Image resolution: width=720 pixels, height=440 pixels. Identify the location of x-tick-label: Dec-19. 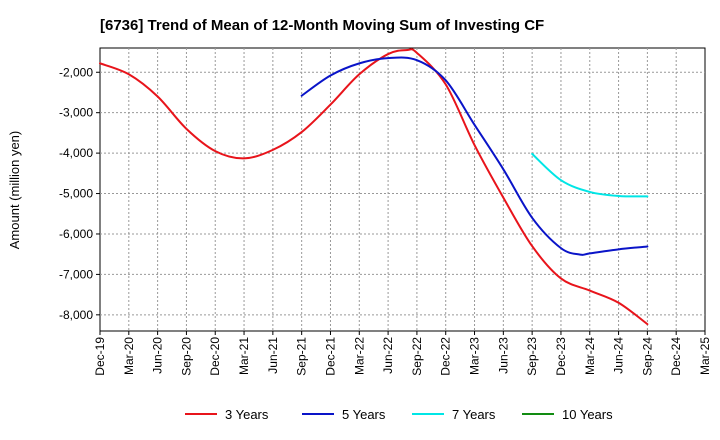
(100, 356).